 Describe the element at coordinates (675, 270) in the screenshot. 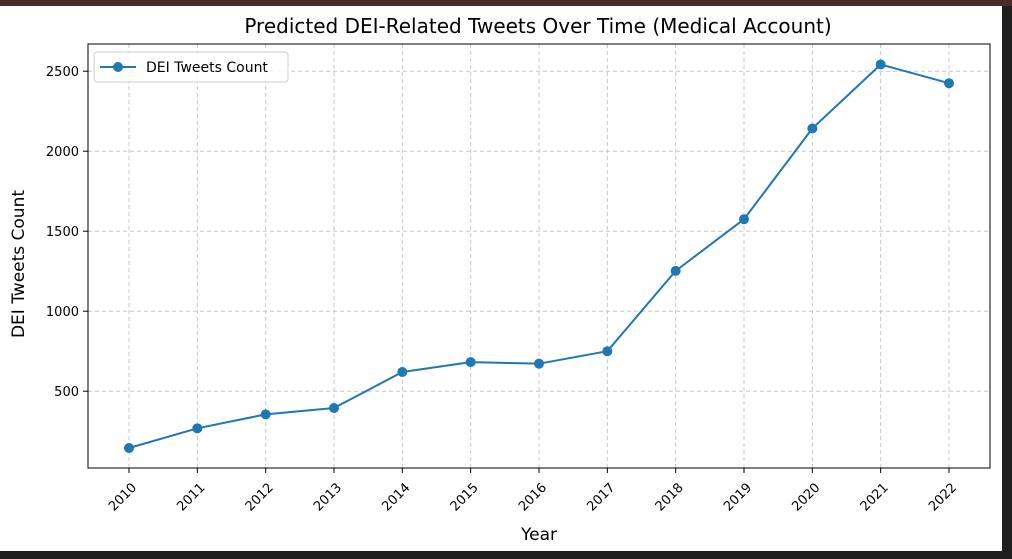

I see `data-point-2018` at that location.